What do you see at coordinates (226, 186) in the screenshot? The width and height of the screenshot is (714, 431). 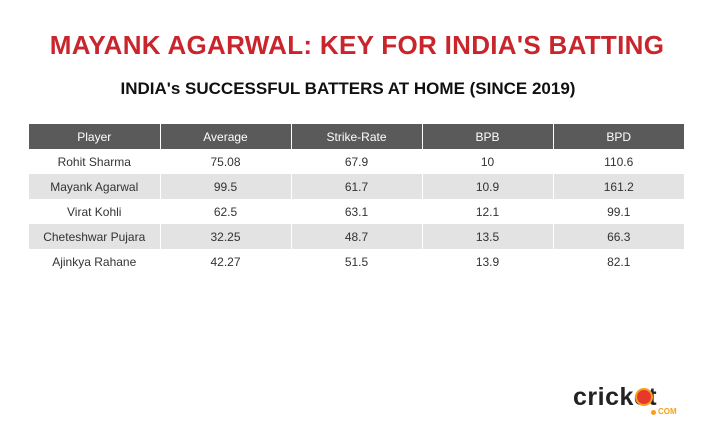 I see `cell-average: 99.5` at bounding box center [226, 186].